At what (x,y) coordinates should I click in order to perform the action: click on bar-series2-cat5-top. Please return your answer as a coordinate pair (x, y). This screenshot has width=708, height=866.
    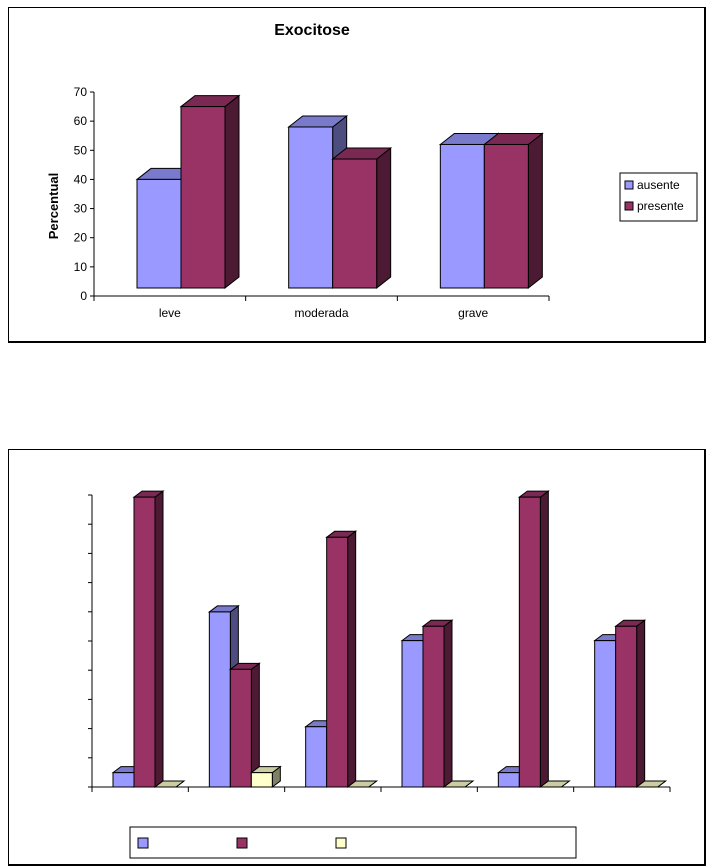
    Looking at the image, I should click on (651, 784).